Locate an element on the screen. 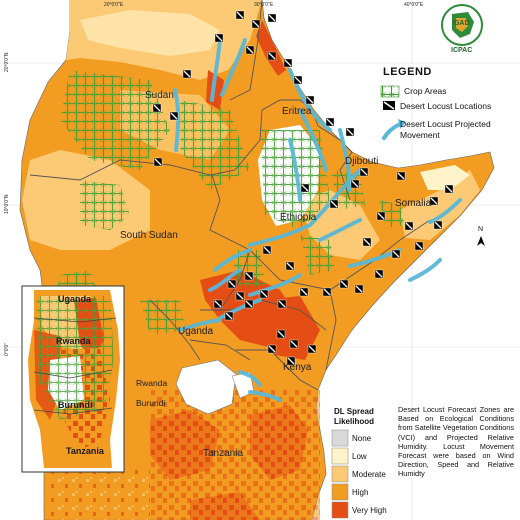  country-label-eritrea: Eritrea is located at coordinates (297, 111).